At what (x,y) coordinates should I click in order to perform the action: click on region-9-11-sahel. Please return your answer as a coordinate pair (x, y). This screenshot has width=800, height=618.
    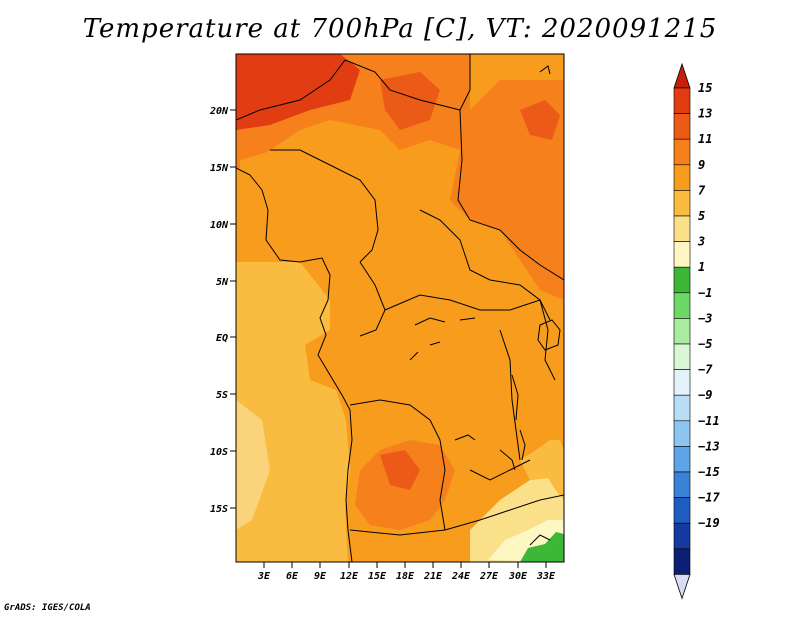
    Looking at the image, I should click on (340, 195).